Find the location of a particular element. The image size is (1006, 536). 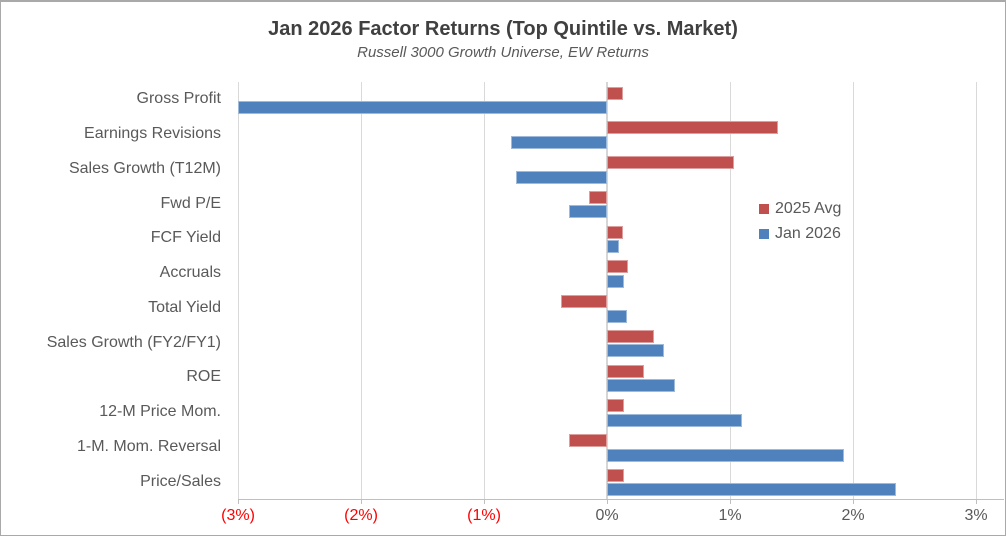

category-label: Earnings Revisions is located at coordinates (152, 134).